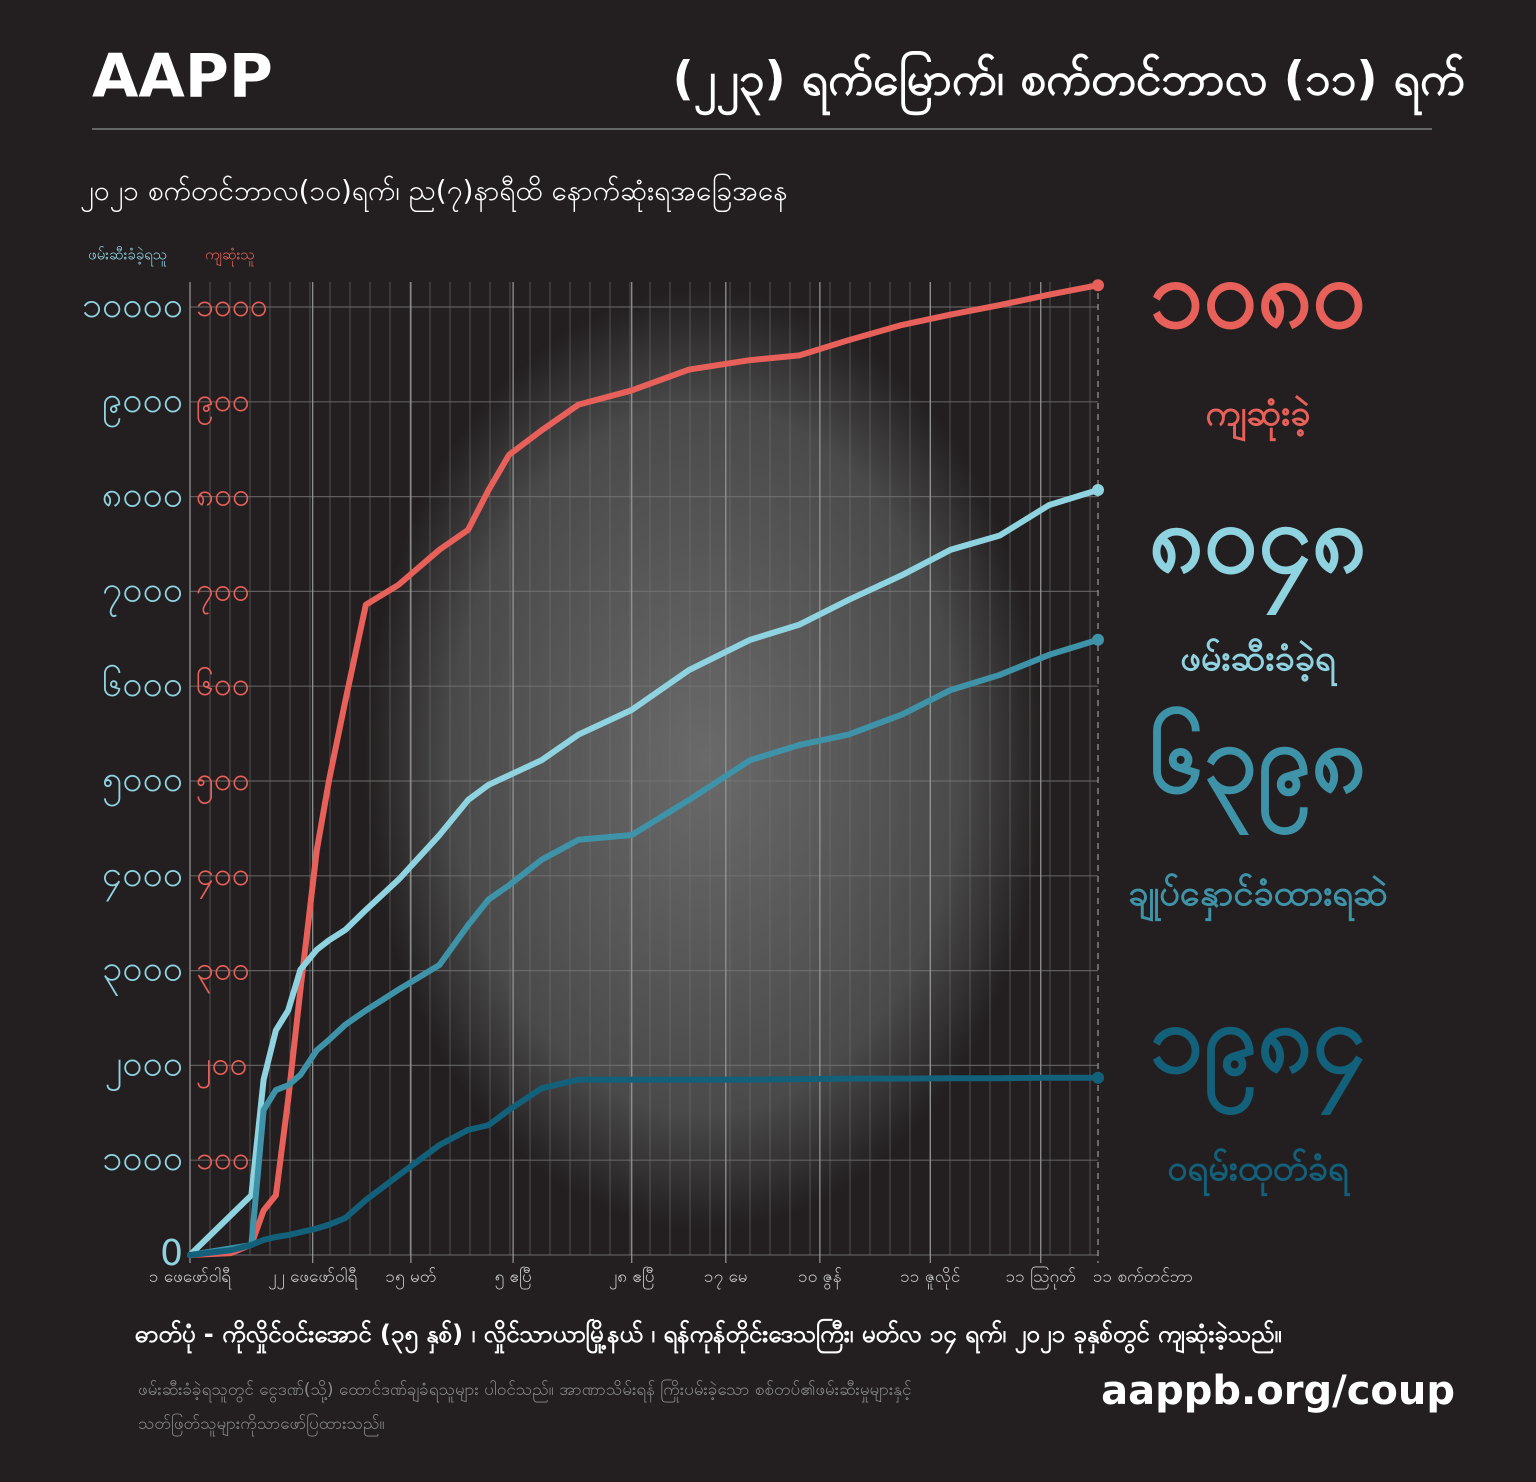 The width and height of the screenshot is (1536, 1482). What do you see at coordinates (223, 684) in the screenshot?
I see `y2-tick-label: ၆၀၀` at bounding box center [223, 684].